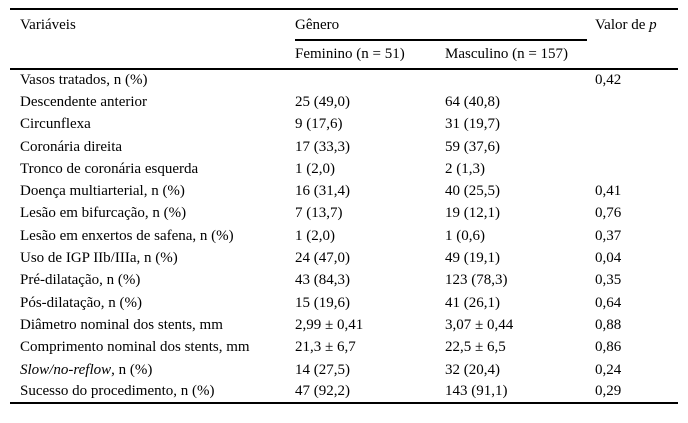 Image resolution: width=688 pixels, height=423 pixels. Describe the element at coordinates (322, 369) in the screenshot. I see `feminino-value: 14 (27,5)` at that location.